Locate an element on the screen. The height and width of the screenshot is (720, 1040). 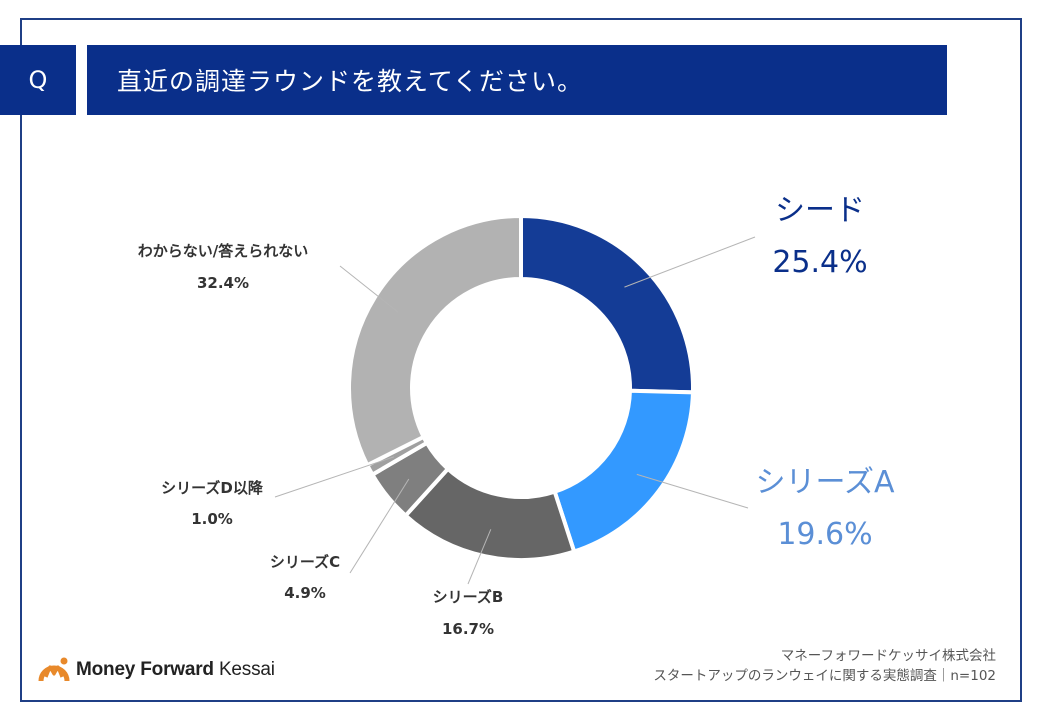
mf-logo-icon is located at coordinates (54, 669).